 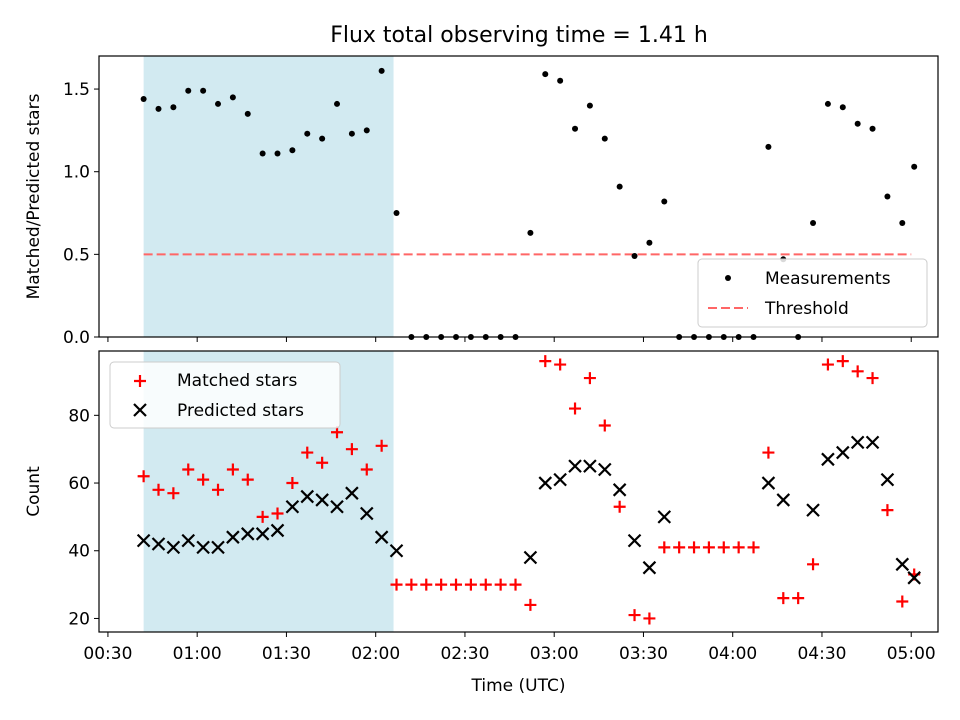 I want to click on x-tick-label: 03:30, so click(x=643, y=654).